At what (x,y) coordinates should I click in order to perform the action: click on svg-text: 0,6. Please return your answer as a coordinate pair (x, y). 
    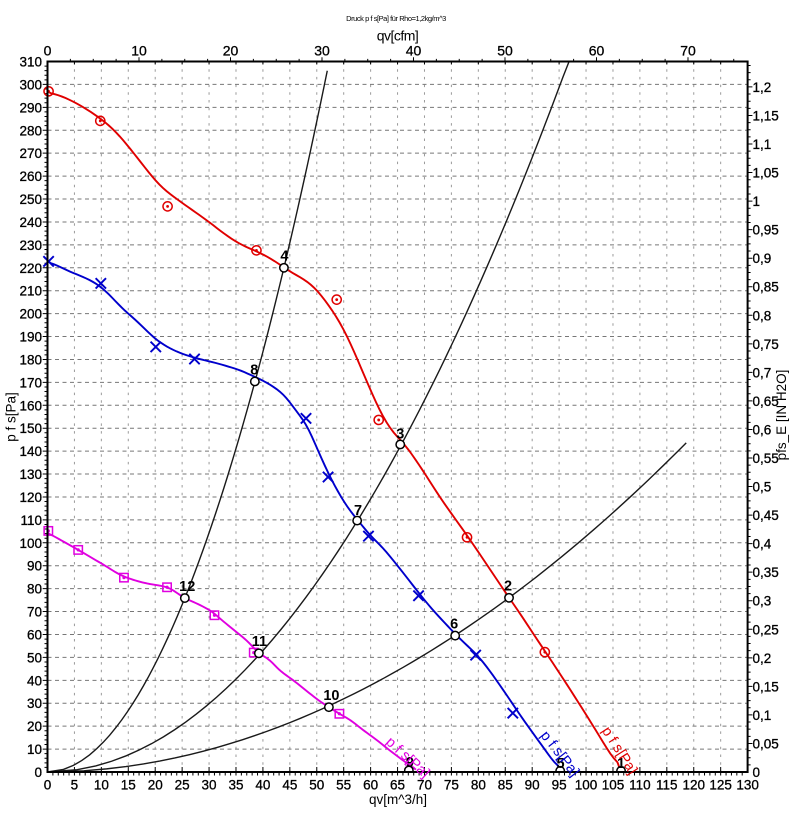
    Looking at the image, I should click on (762, 429).